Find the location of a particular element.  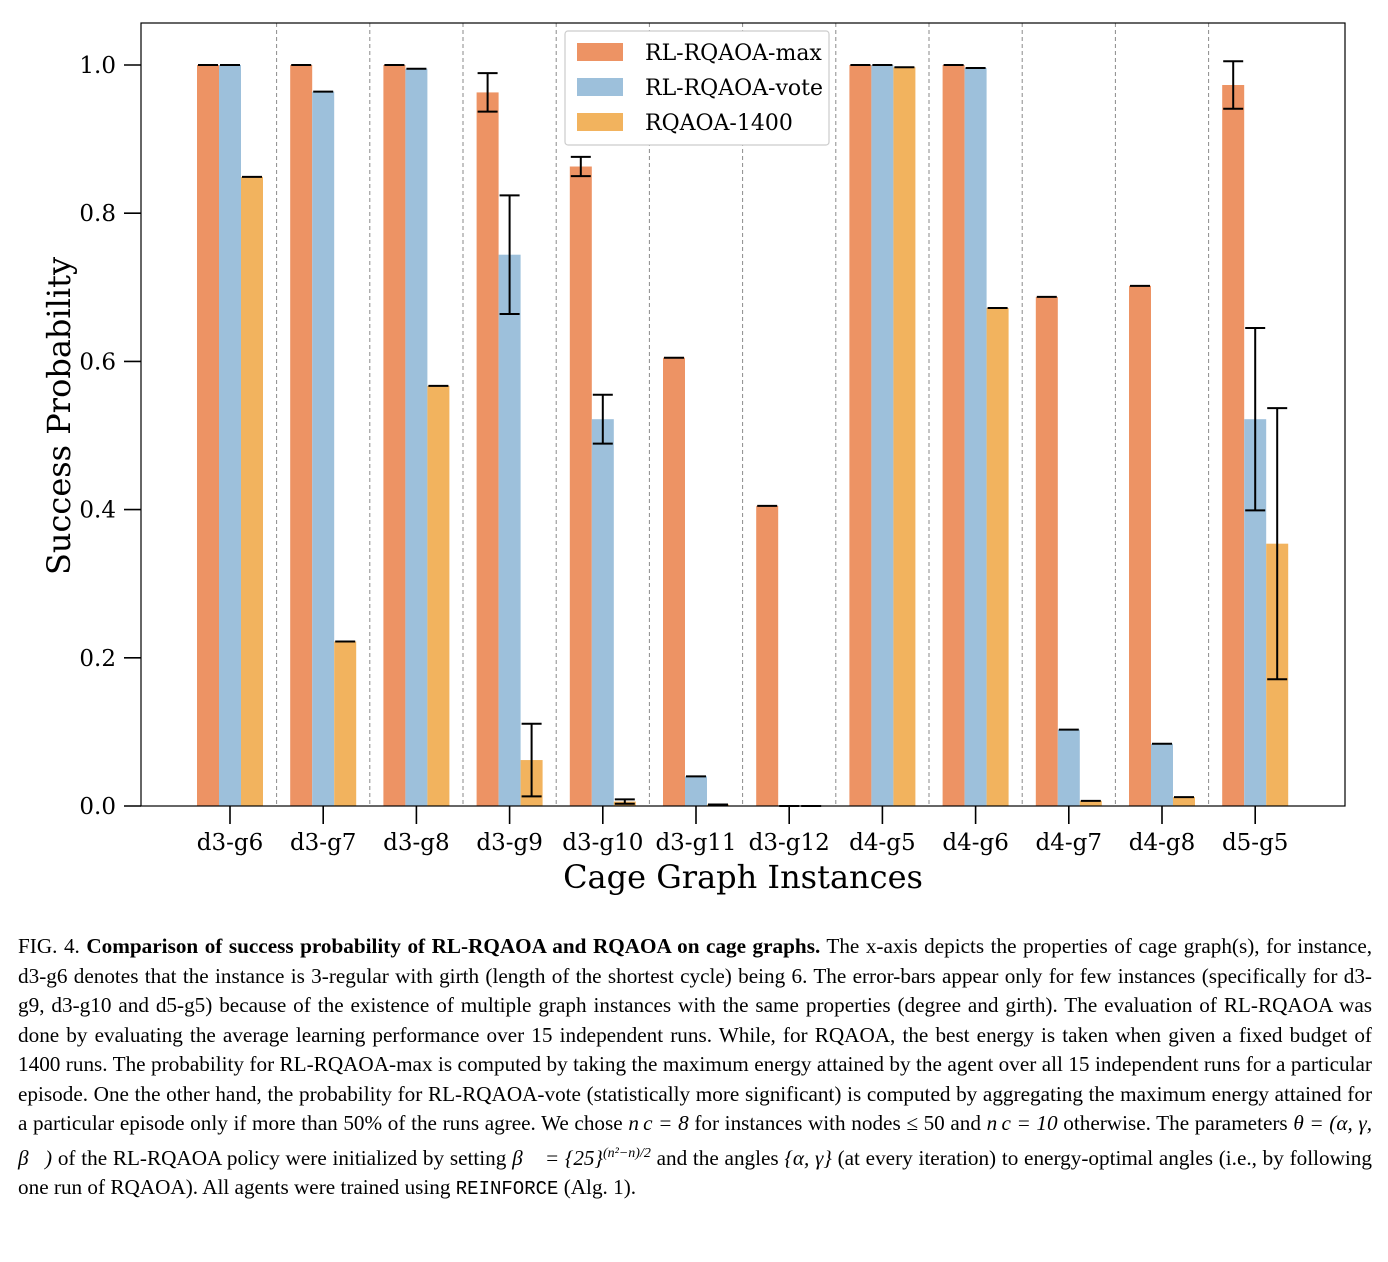

x-tick-label: d4-g8 is located at coordinates (1162, 843).